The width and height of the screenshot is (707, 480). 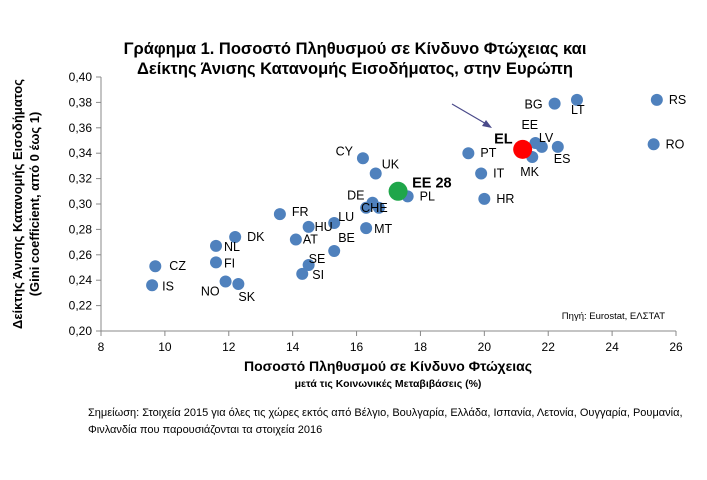 I want to click on x-tick-label: 12, so click(x=229, y=347).